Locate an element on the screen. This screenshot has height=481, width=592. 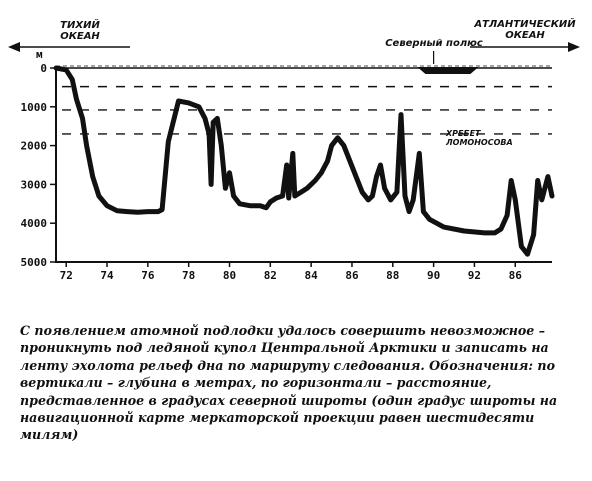
y-axis: 0 1000 2000 3000 4000 5000 м is located at coordinates (38, 158).